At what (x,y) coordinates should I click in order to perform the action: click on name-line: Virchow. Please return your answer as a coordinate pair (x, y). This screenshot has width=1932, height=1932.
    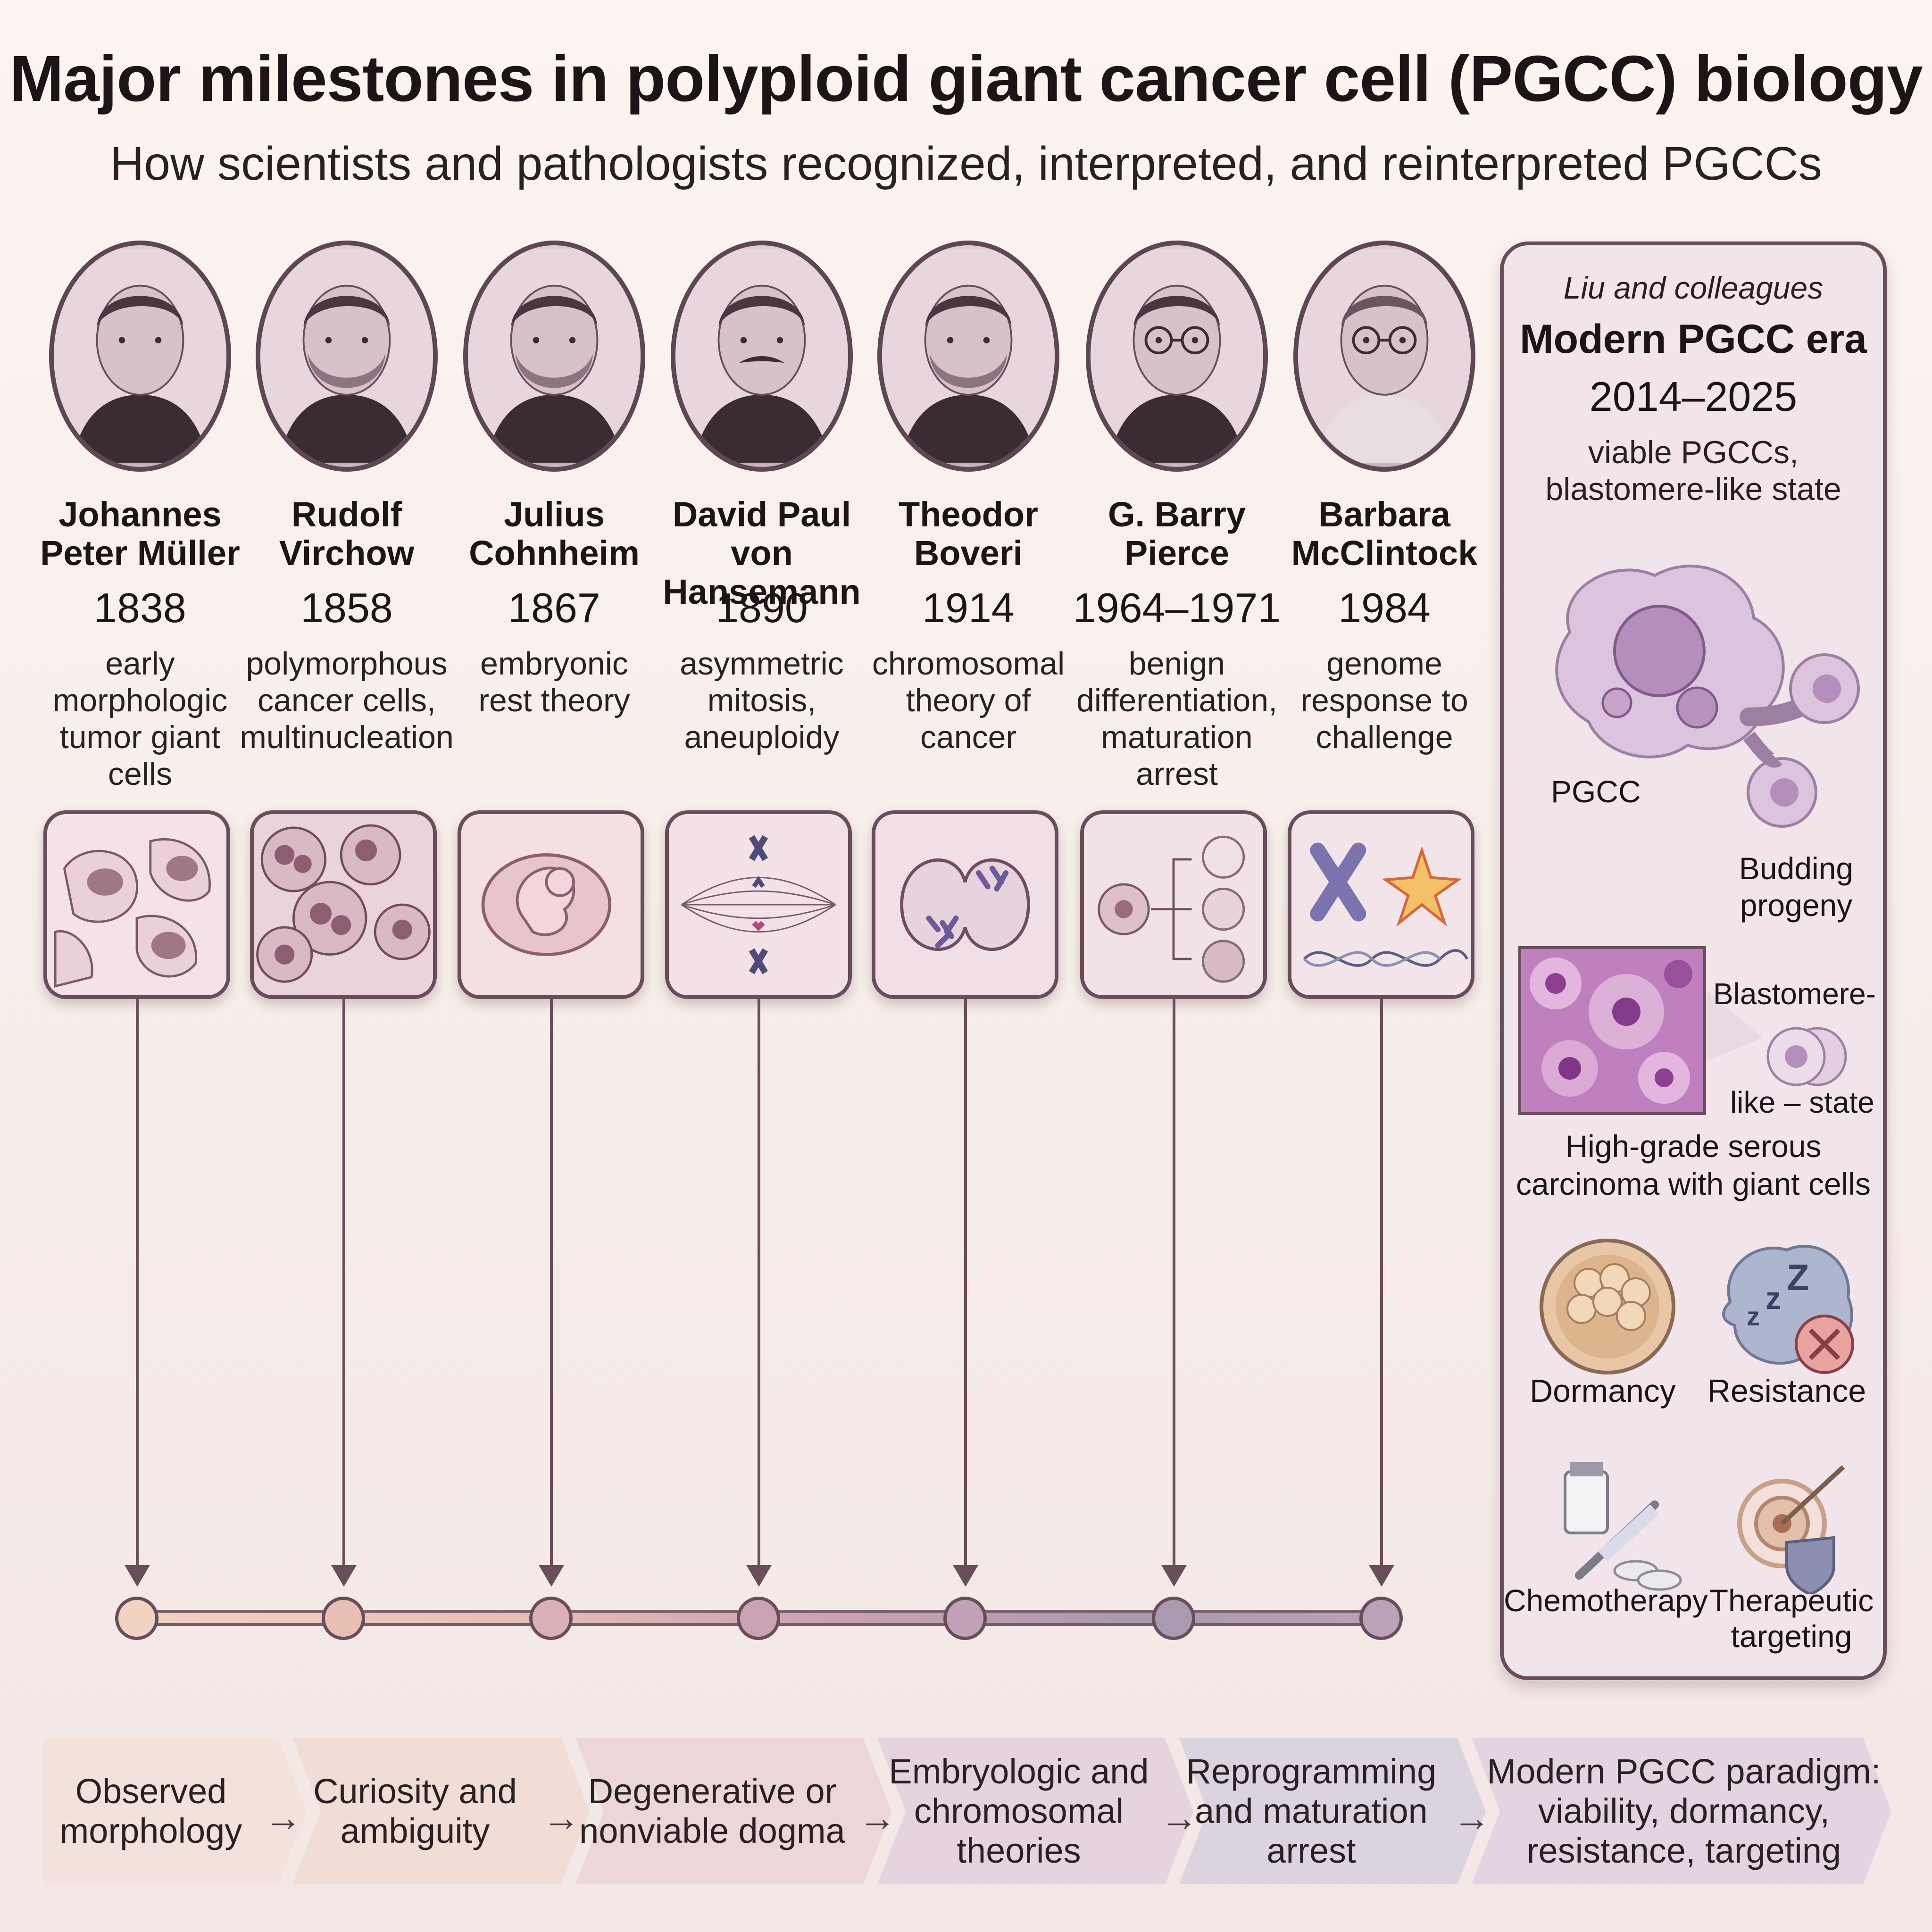
    Looking at the image, I should click on (347, 553).